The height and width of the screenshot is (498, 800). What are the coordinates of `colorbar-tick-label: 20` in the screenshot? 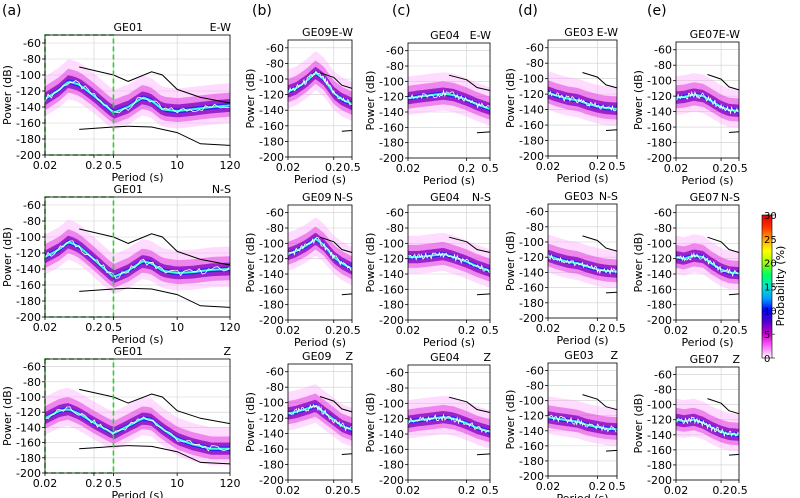 It's located at (770, 264).